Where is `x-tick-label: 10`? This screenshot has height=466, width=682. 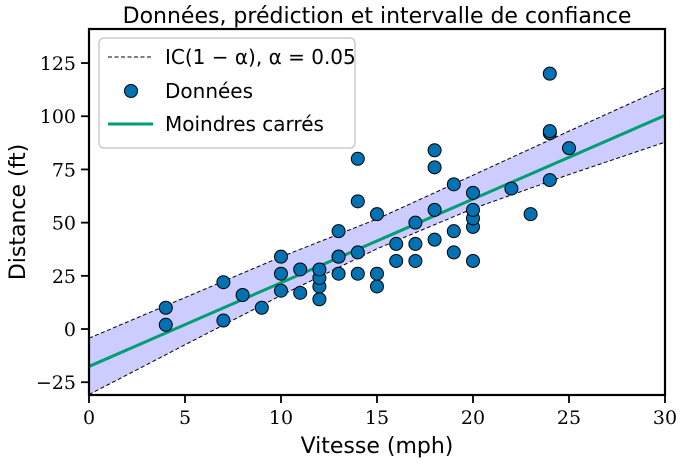
x-tick-label: 10 is located at coordinates (281, 418).